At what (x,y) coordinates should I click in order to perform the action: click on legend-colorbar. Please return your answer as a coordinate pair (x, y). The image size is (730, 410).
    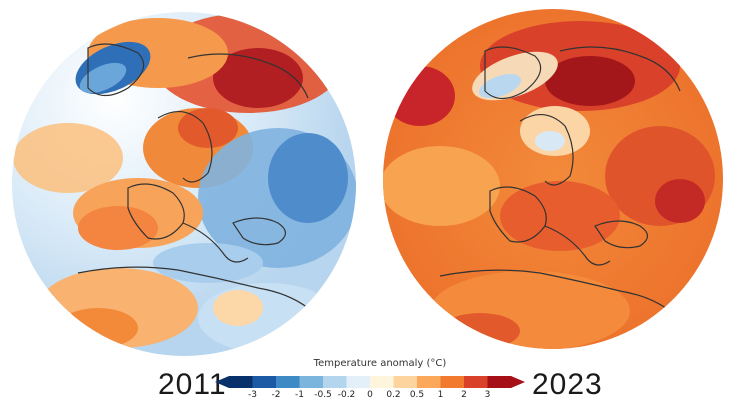
    Looking at the image, I should click on (370, 382).